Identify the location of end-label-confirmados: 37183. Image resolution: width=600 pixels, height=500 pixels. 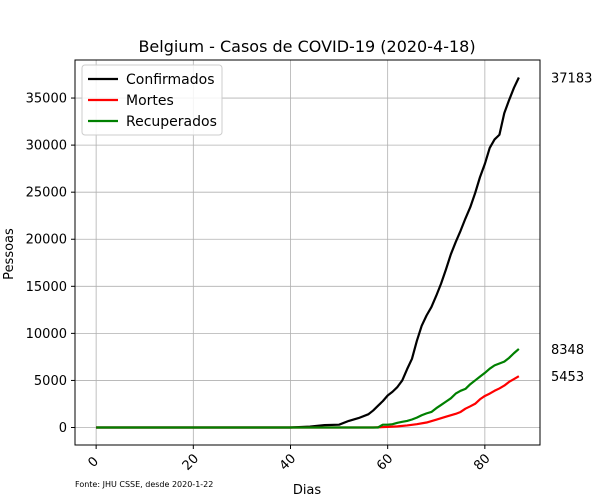
(571, 78).